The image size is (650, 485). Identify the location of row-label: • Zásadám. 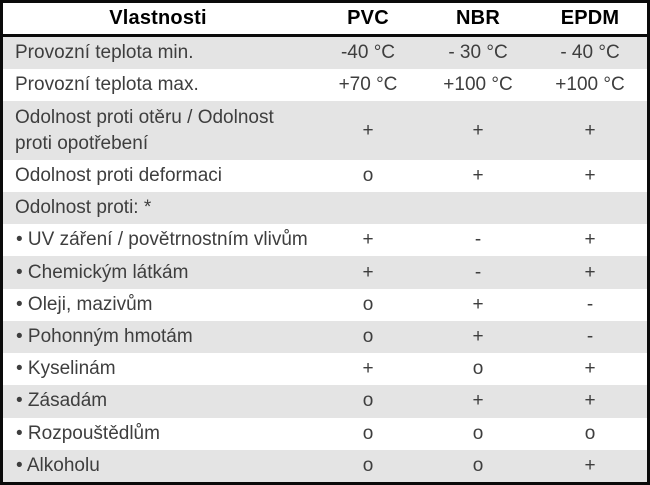
(62, 401).